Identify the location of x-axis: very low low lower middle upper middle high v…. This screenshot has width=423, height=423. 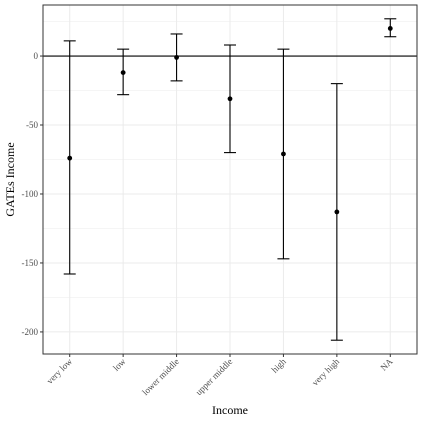
(220, 375).